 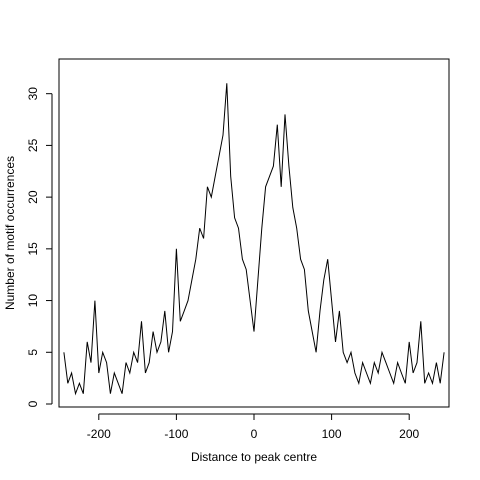 What do you see at coordinates (33, 145) in the screenshot?
I see `y-tick-label: 25` at bounding box center [33, 145].